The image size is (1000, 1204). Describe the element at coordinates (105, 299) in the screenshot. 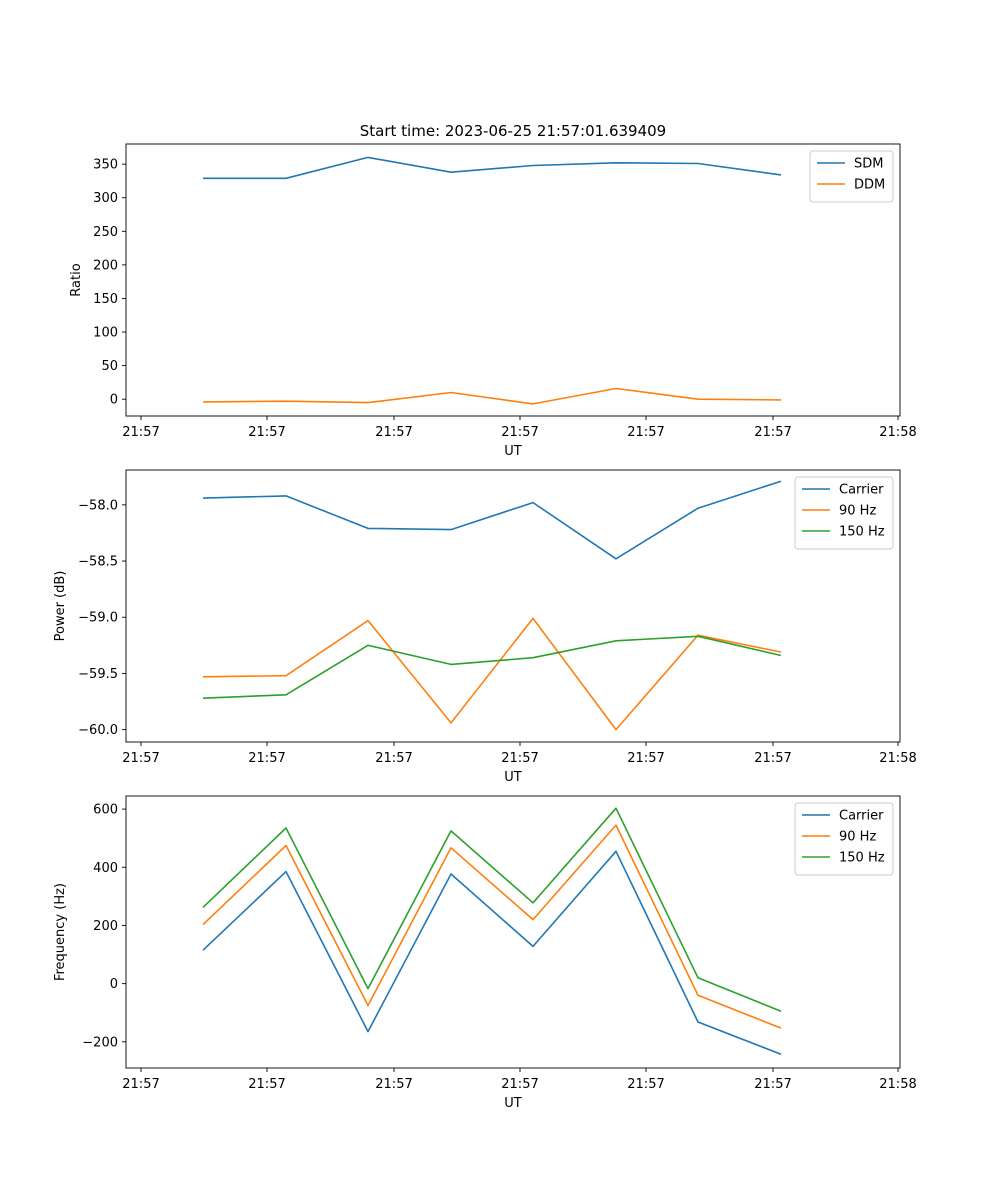

I see `y-tick-label: 150` at that location.